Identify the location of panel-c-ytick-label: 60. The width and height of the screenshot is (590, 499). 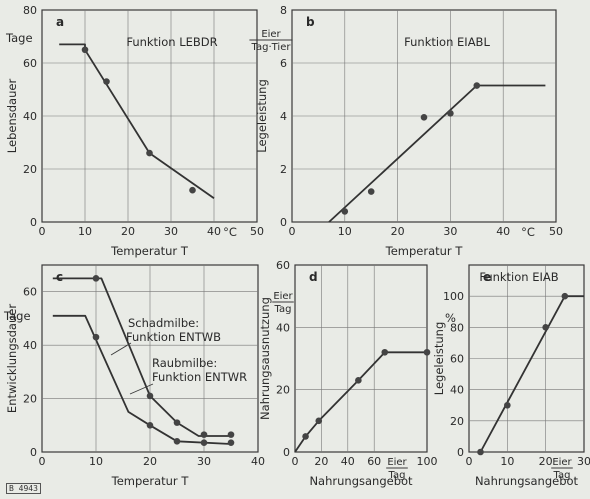
(30, 292).